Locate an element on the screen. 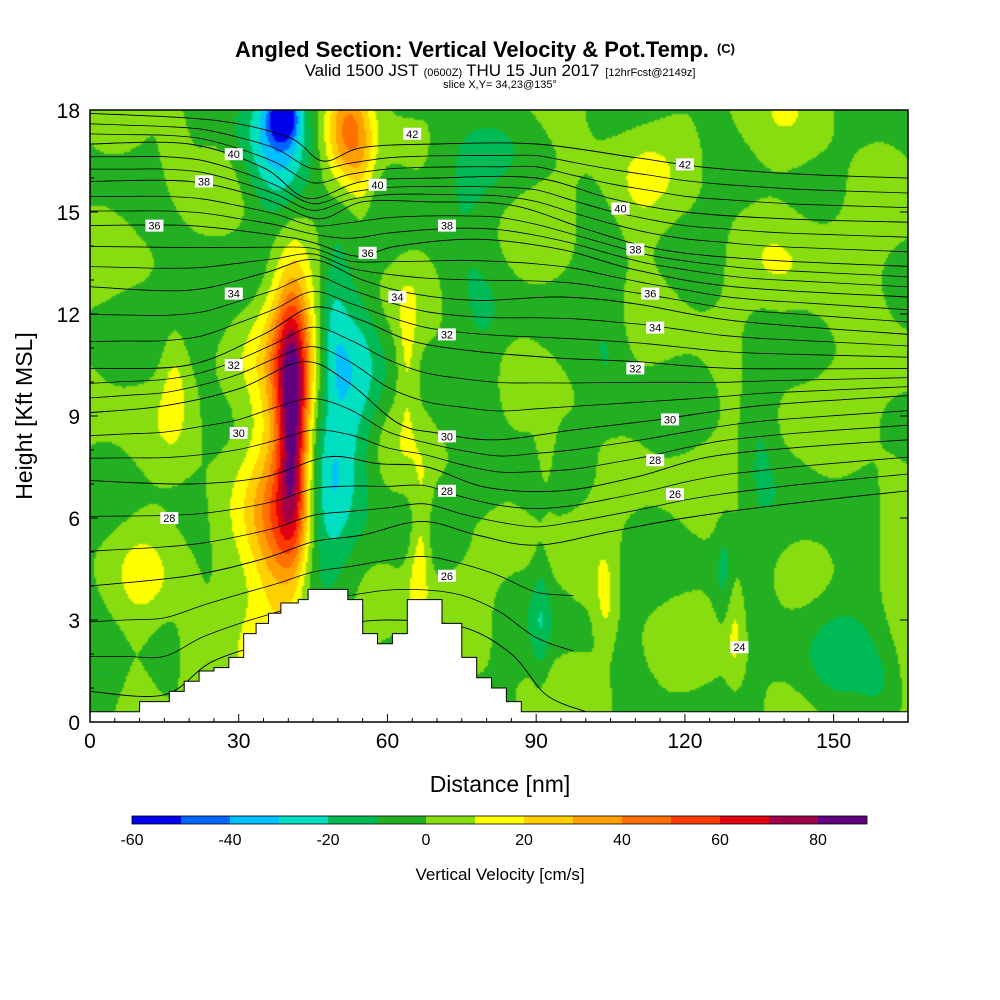 This screenshot has height=1000, width=1000. colorbar-tick-label: -40 is located at coordinates (229, 840).